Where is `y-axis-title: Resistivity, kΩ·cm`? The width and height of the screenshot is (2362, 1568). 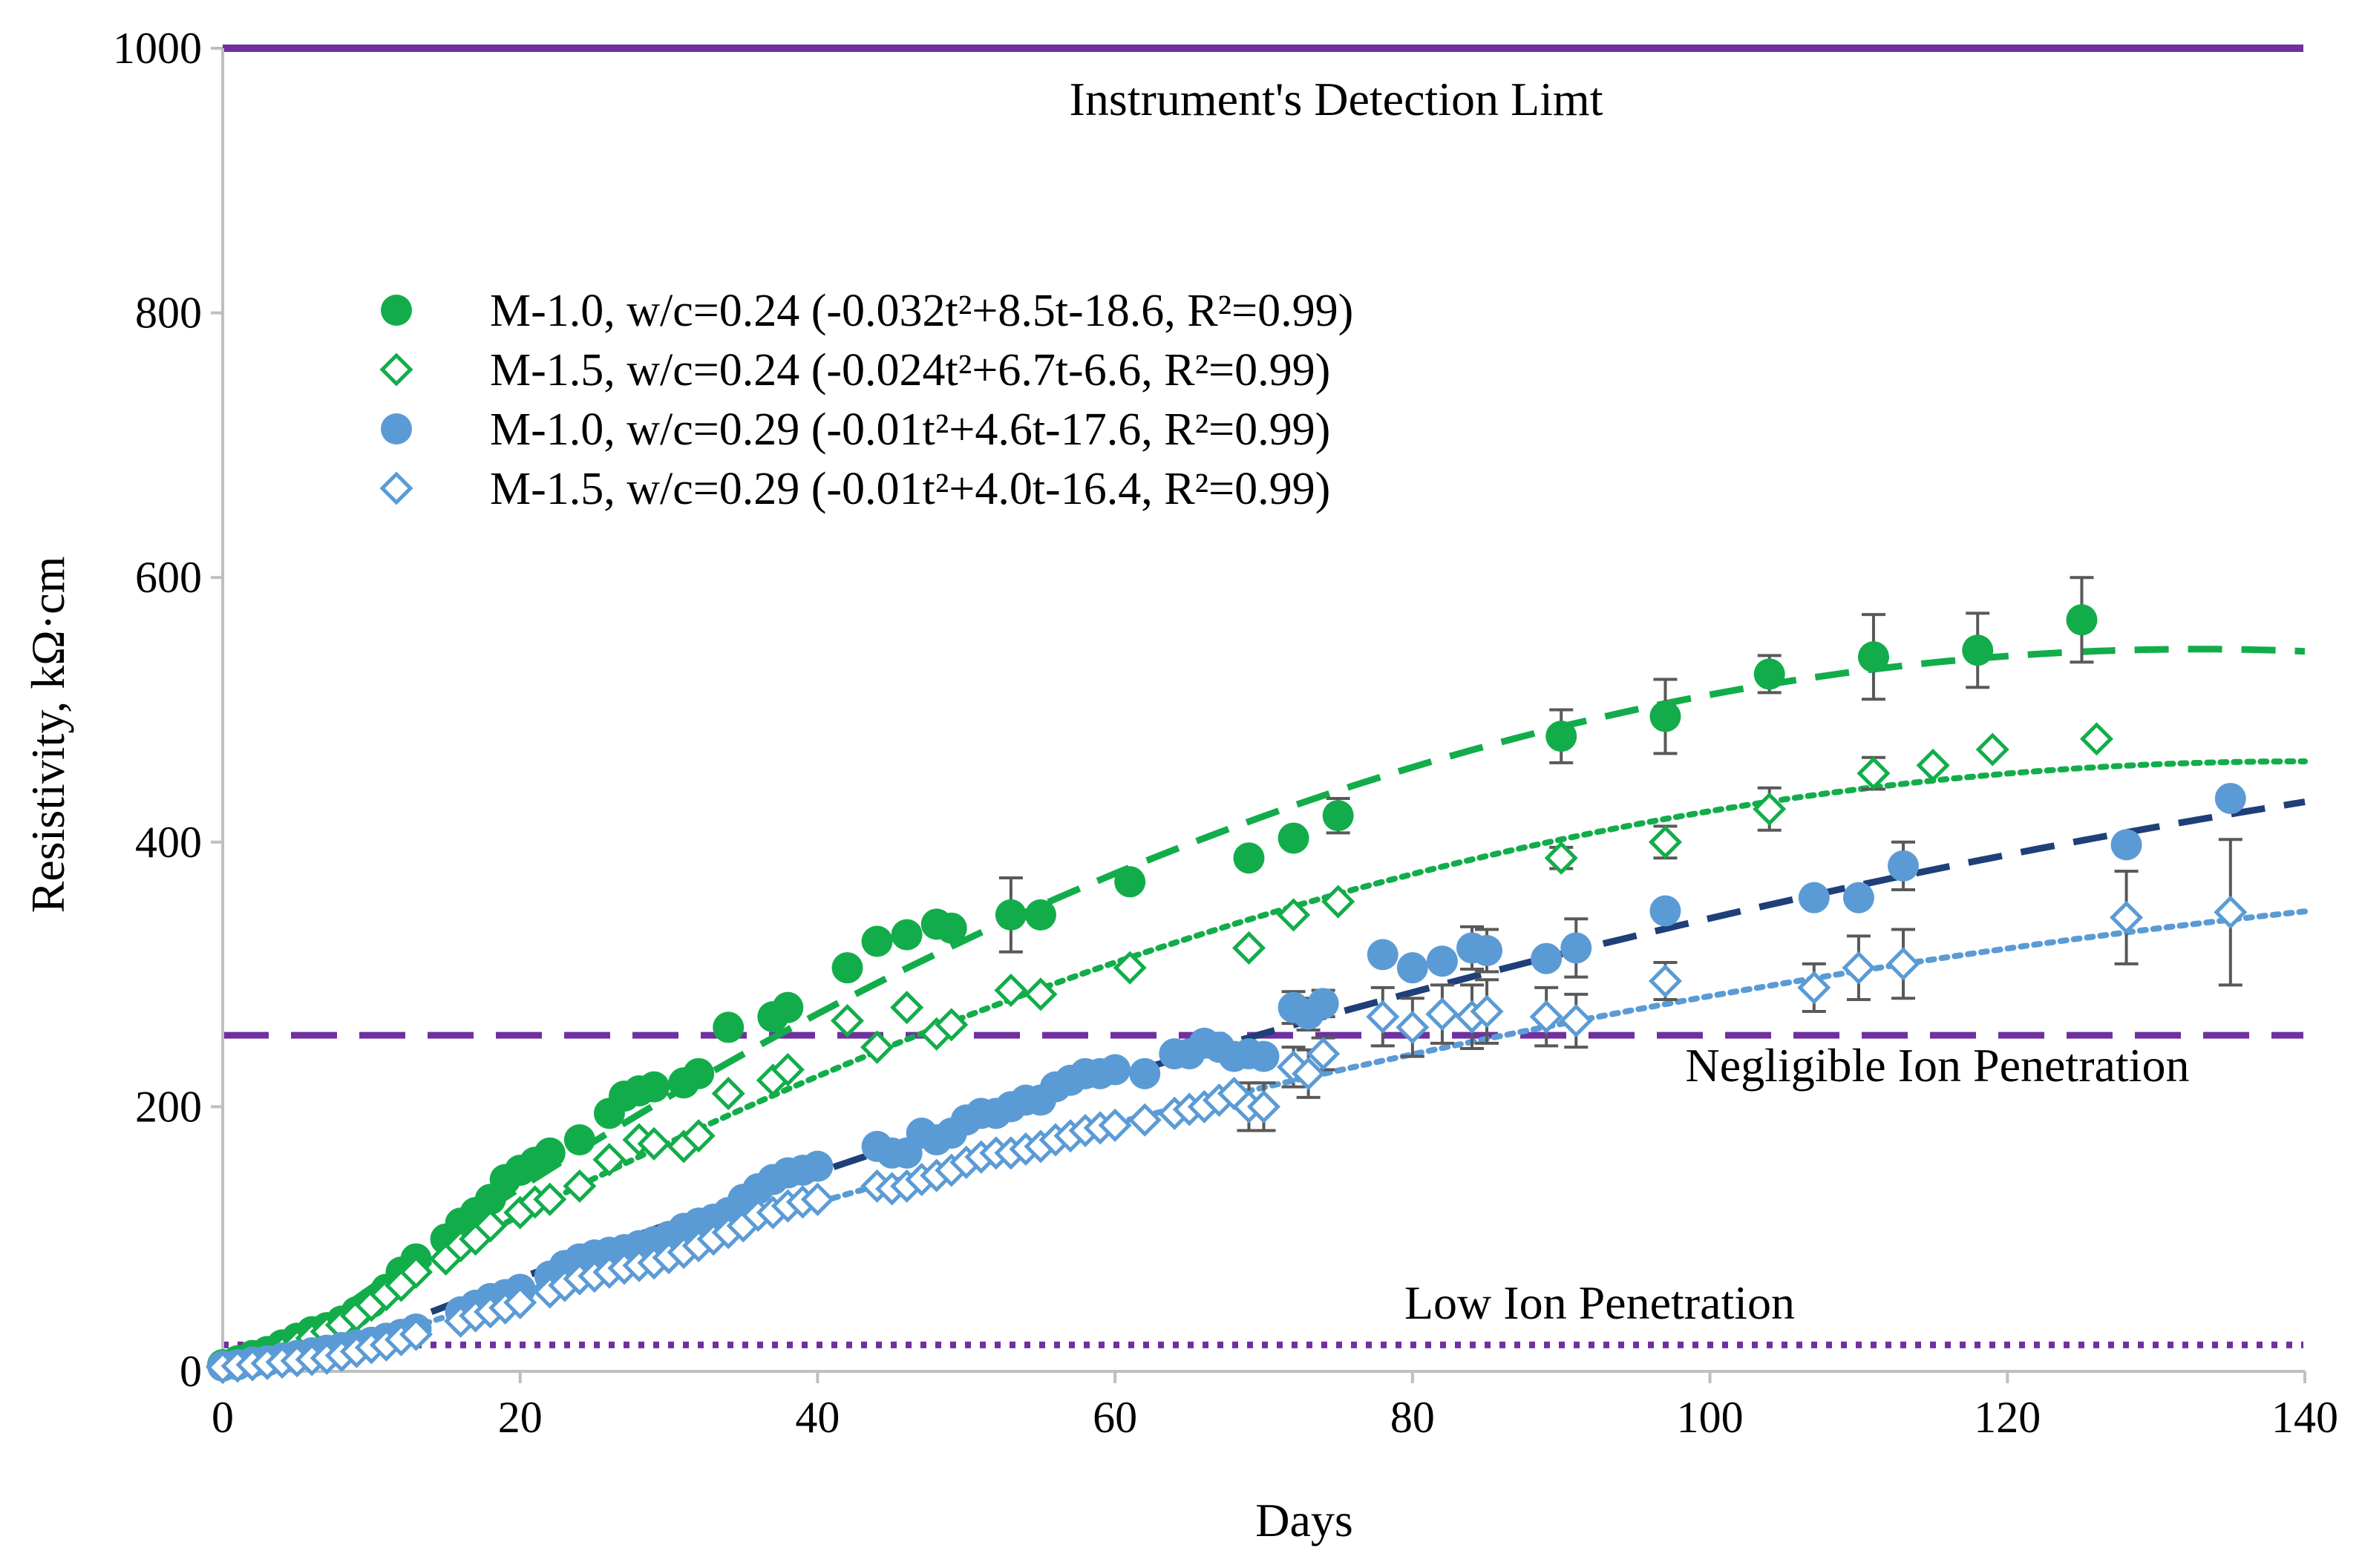
y-axis-title: Resistivity, kΩ·cm is located at coordinates (48, 735).